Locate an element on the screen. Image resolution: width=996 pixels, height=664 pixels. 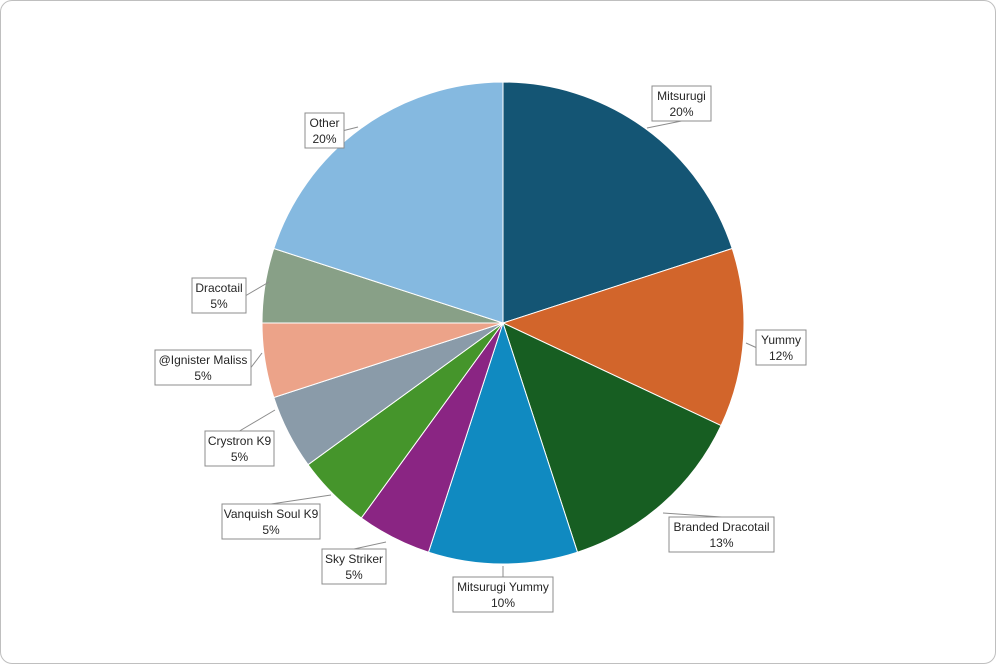
slice-category-label: Crystron K9 is located at coordinates (240, 441).